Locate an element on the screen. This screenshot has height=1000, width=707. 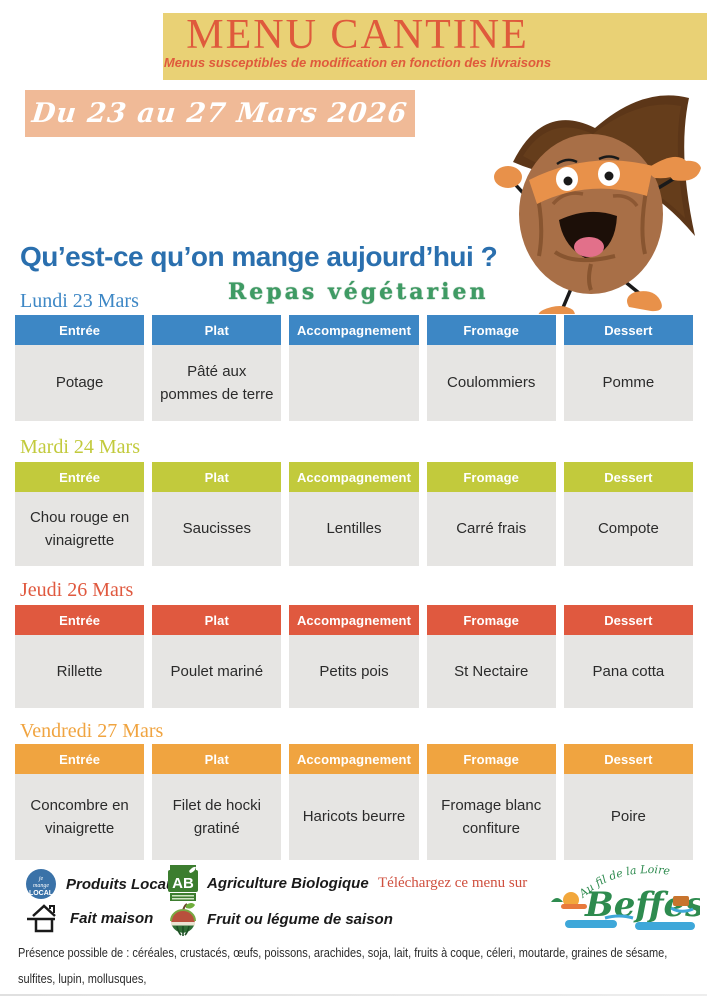
mascot-left-hand is located at coordinates (508, 177).